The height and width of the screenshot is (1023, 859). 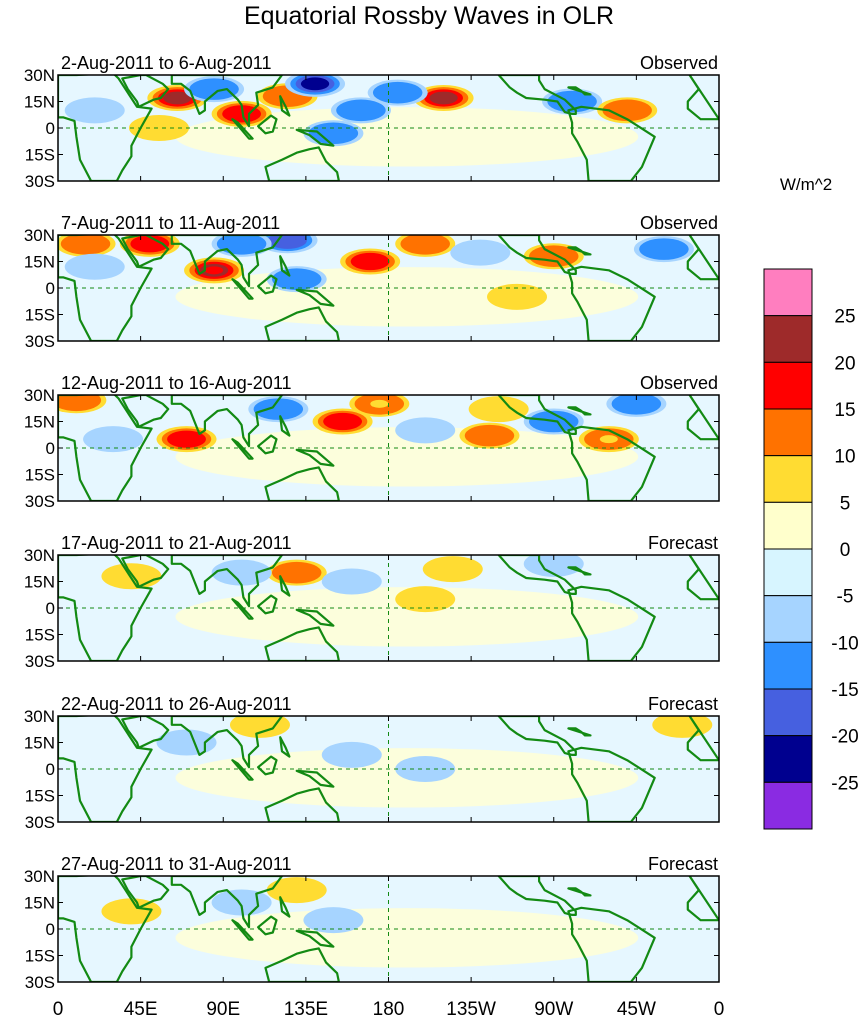 I want to click on colorbar-label: 5, so click(x=845, y=503).